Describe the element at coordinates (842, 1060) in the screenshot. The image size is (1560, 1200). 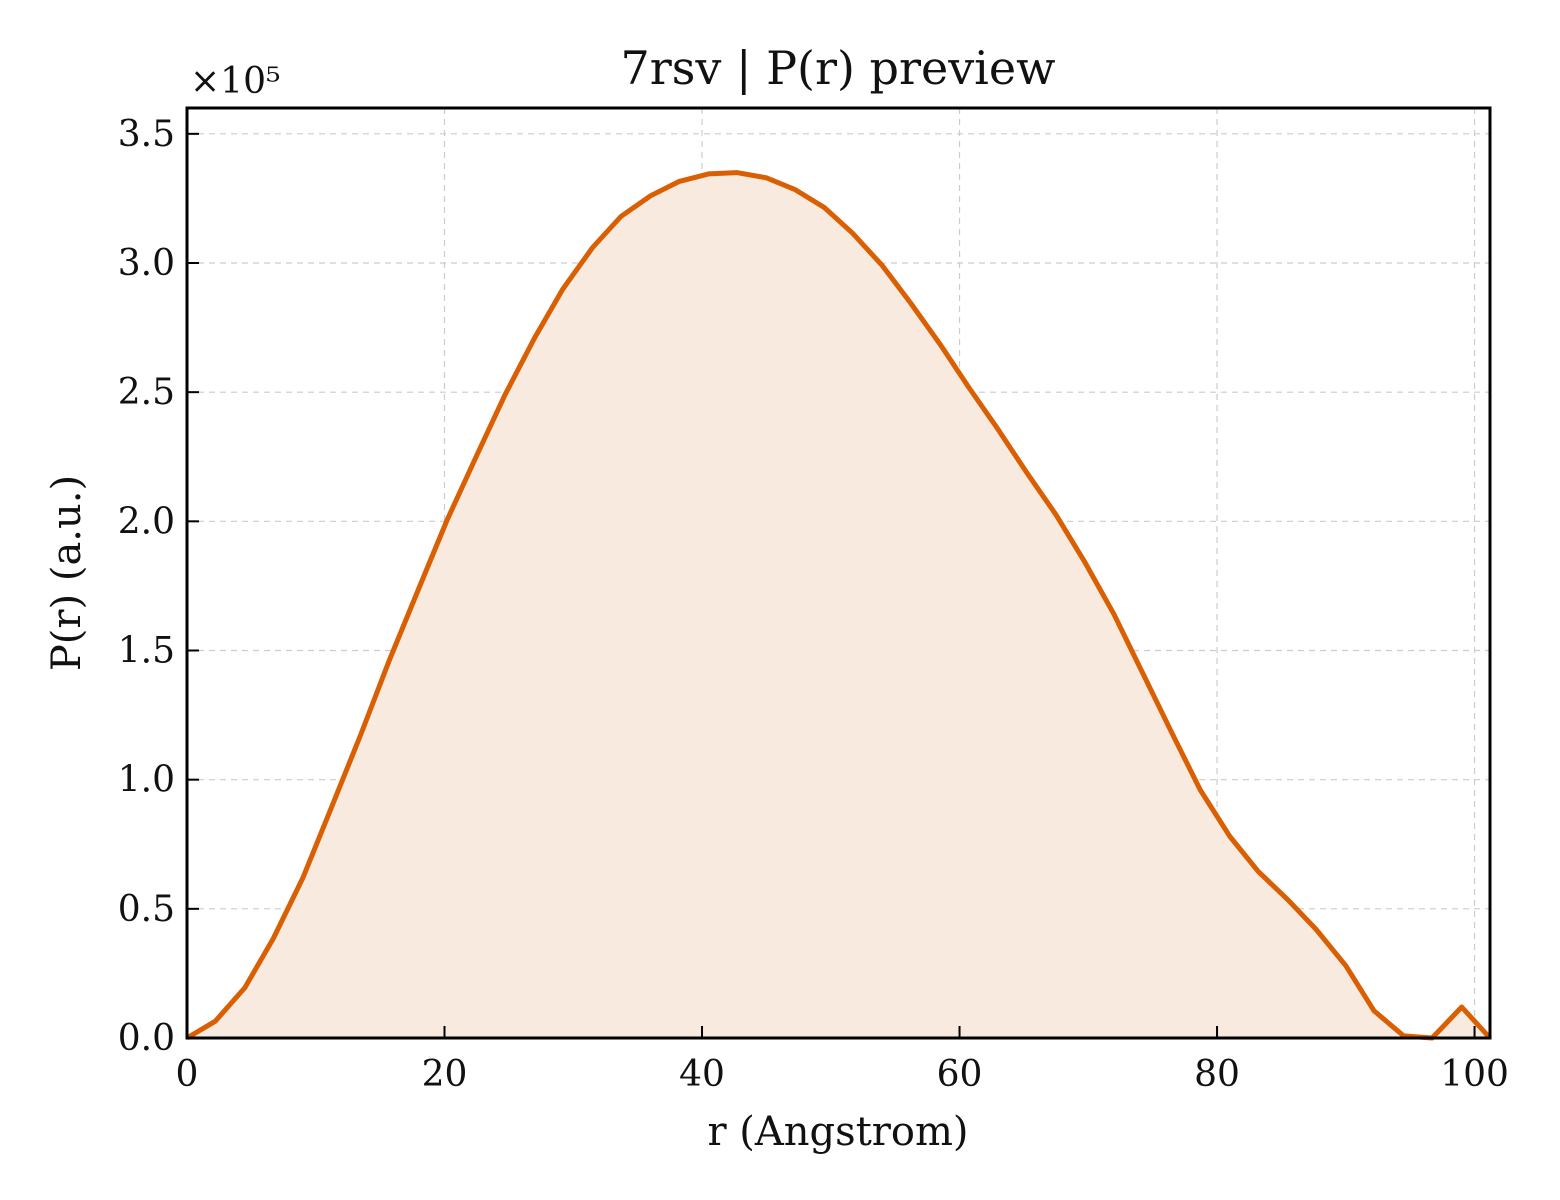
I see `x-axis-ticks: 0 20 40 60 80 100` at that location.